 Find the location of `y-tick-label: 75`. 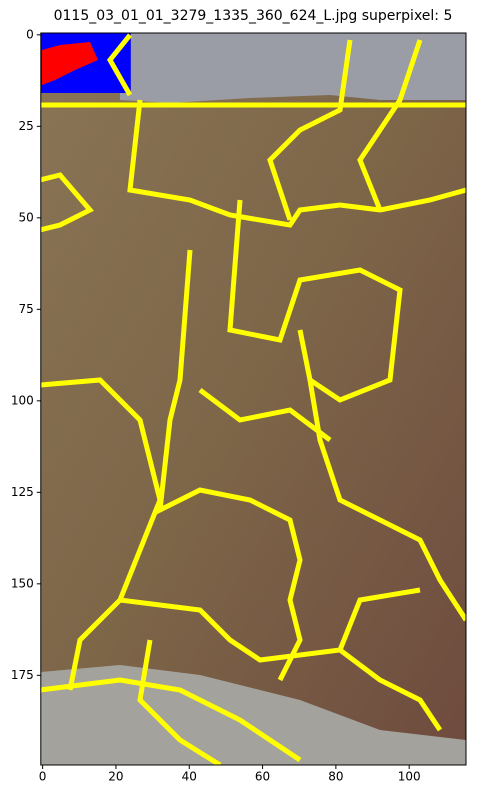

y-tick-label: 75 is located at coordinates (26, 309).